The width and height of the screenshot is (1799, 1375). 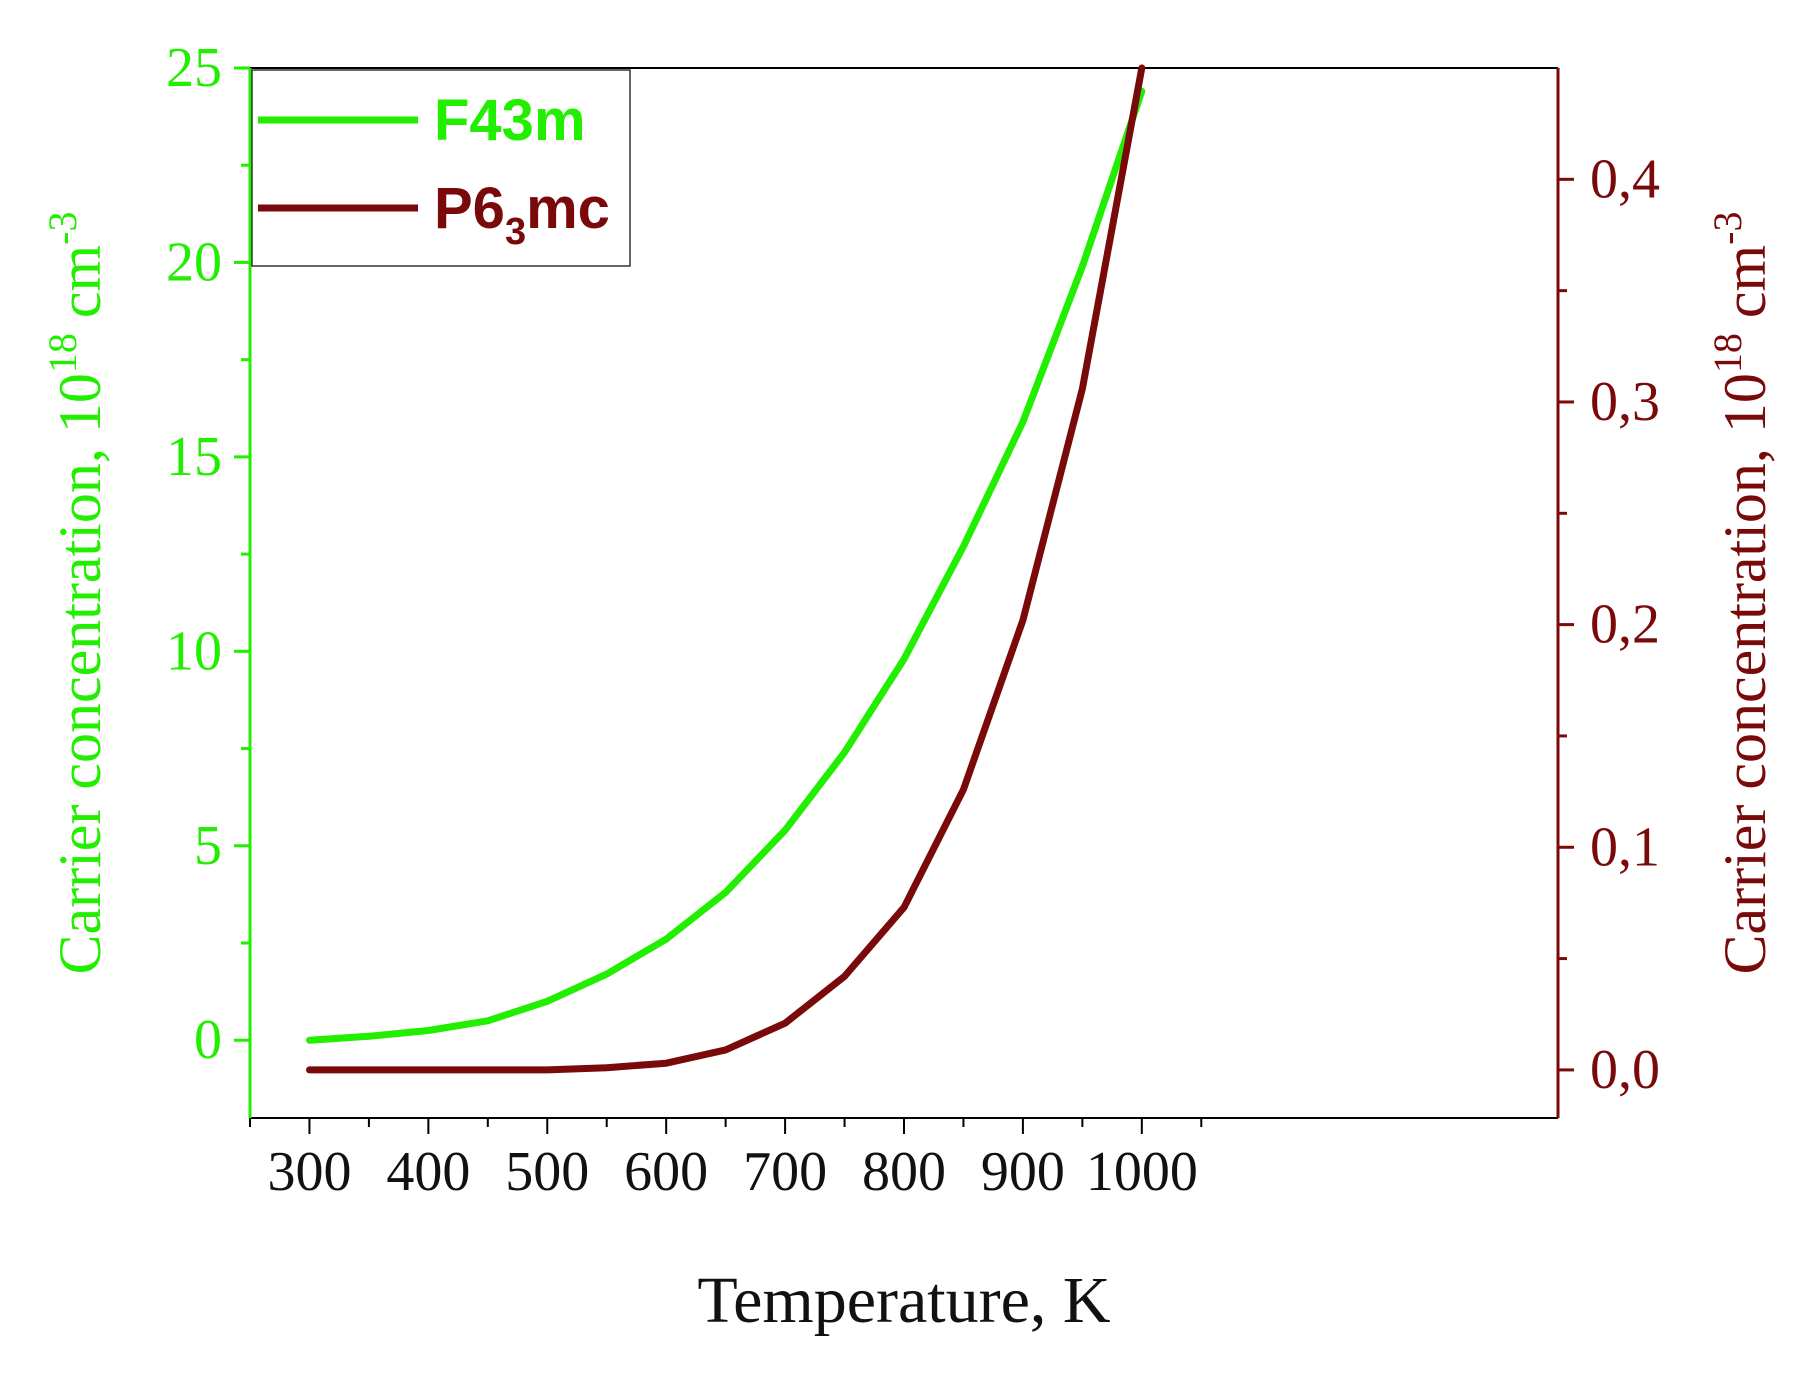 What do you see at coordinates (510, 120) in the screenshot?
I see `legend-label: F43m` at bounding box center [510, 120].